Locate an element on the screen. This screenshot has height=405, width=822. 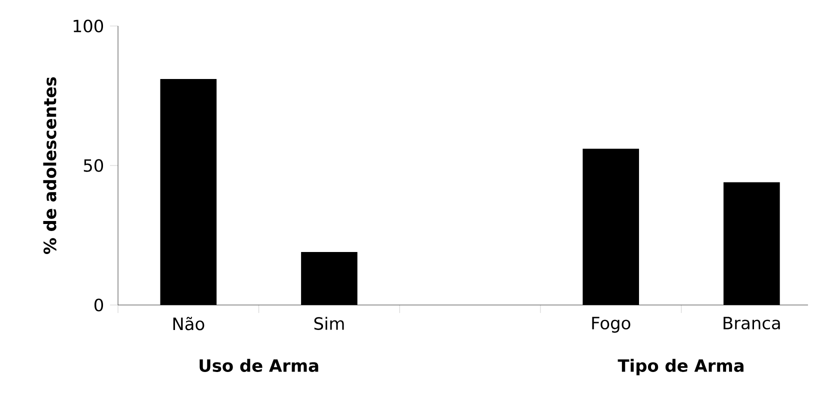
text: Uso de Arma is located at coordinates (259, 365).